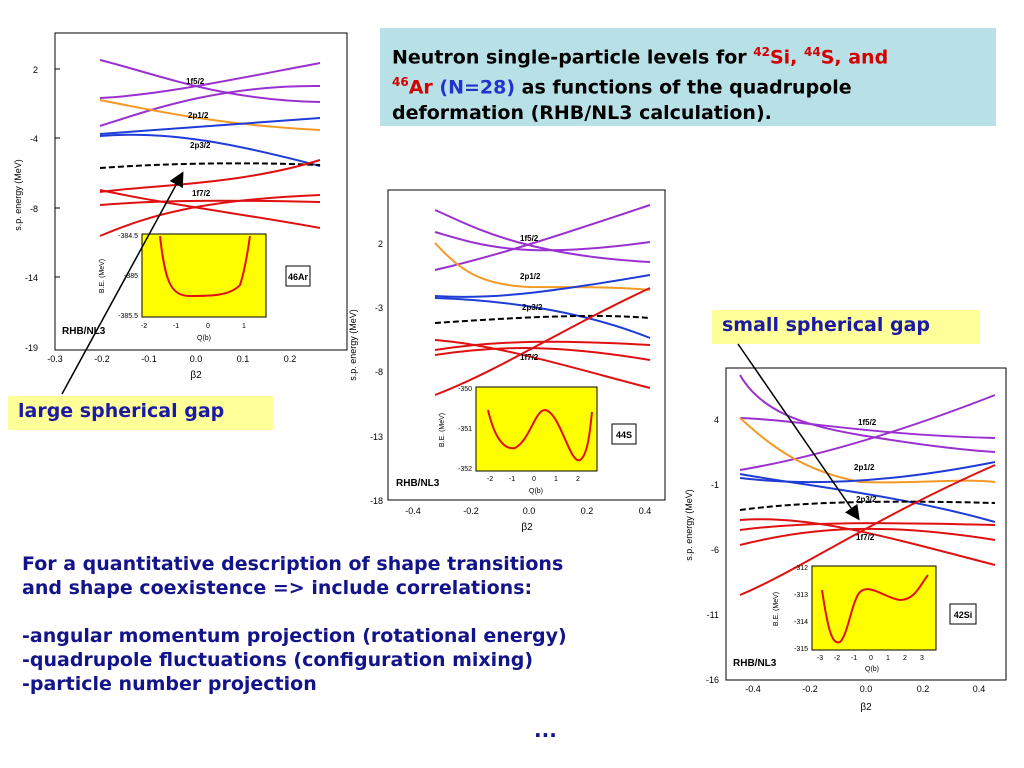  Describe the element at coordinates (198, 115) in the screenshot. I see `chart-ar46-label-p12: 2p1/2` at that location.